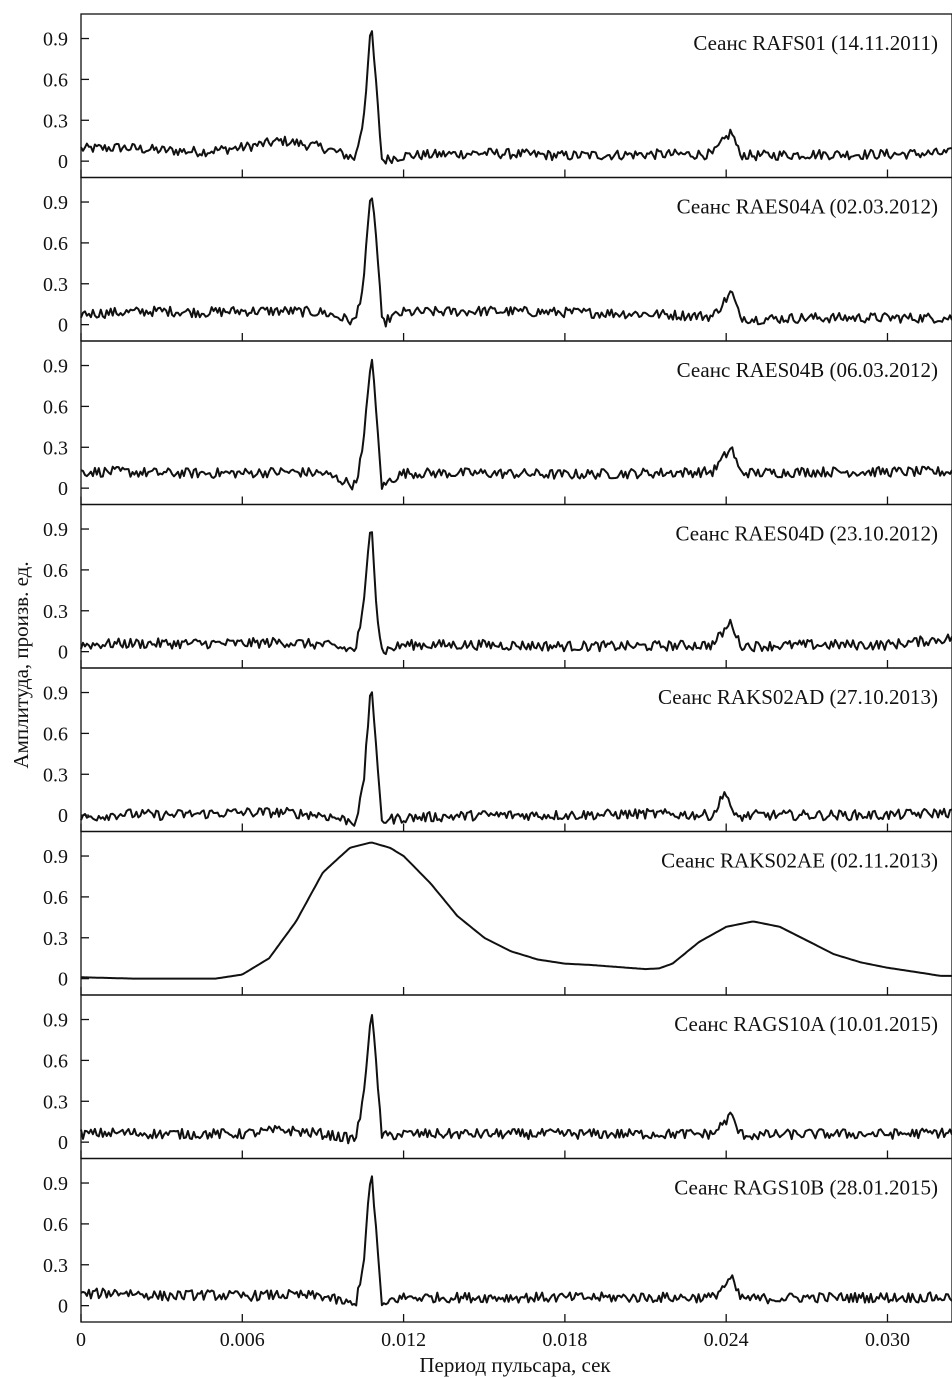 This screenshot has height=1378, width=952. Describe the element at coordinates (806, 534) in the screenshot. I see `panel-title: Сеанс RAES04D (23.10.2012)` at that location.